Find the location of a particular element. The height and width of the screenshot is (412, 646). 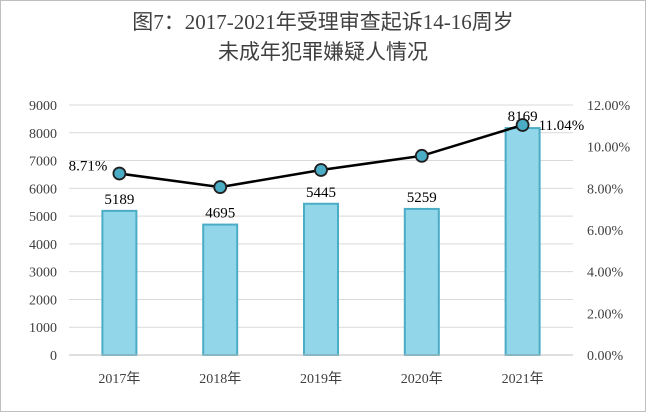

left-axis-tick-label: 0 is located at coordinates (53, 356).